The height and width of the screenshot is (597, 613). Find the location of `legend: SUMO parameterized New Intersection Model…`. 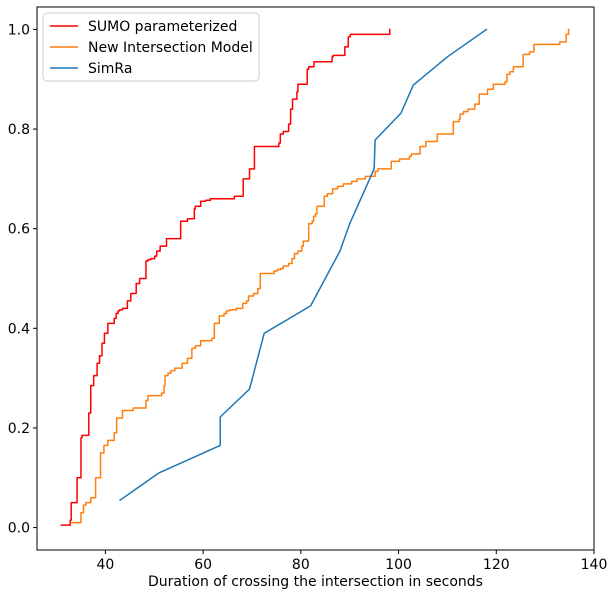

legend: SUMO parameterized New Intersection Model… is located at coordinates (151, 47).